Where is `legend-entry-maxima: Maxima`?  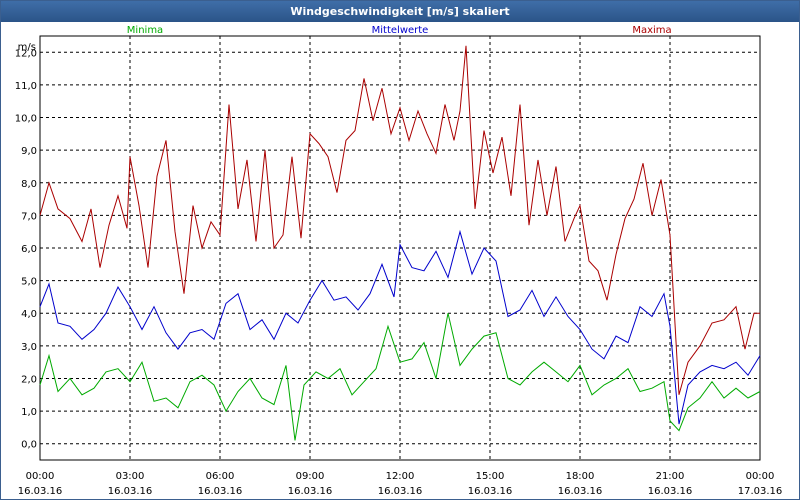
legend-entry-maxima: Maxima is located at coordinates (651, 30).